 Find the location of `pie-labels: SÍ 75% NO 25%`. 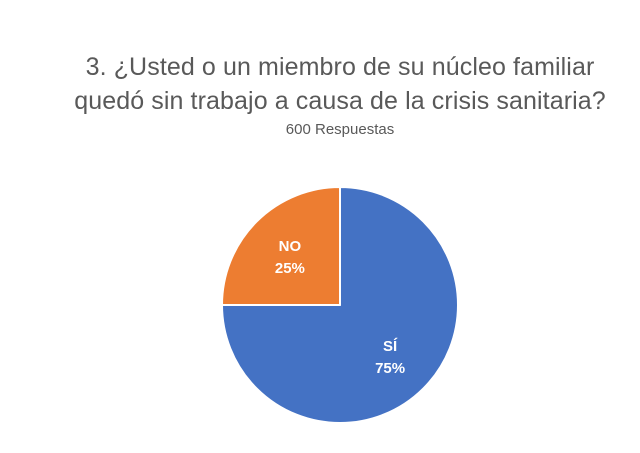

pie-labels: SÍ 75% NO 25% is located at coordinates (340, 307).